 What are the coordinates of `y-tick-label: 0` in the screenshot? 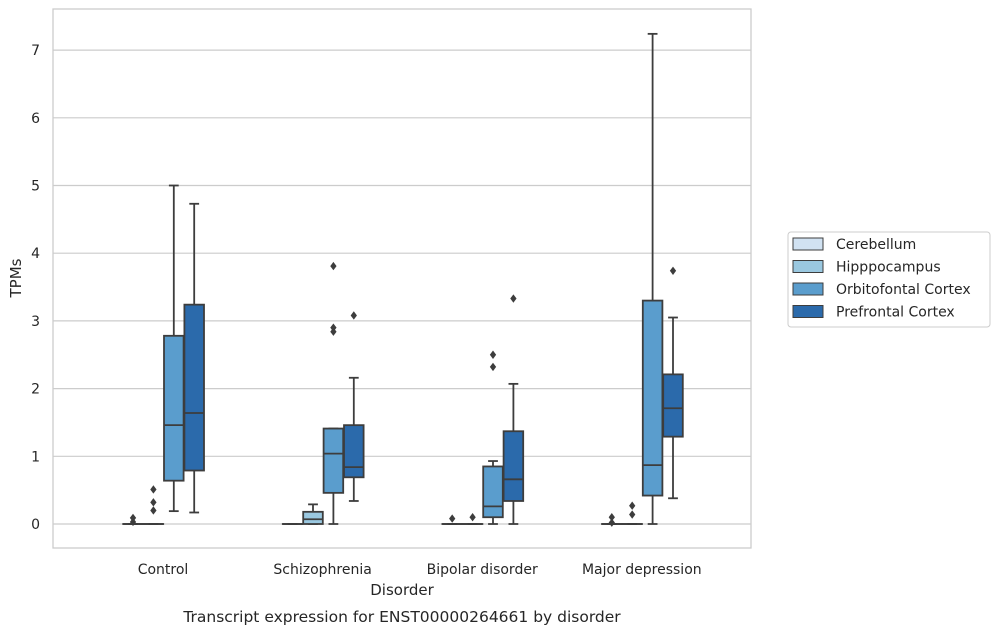 It's located at (35, 525).